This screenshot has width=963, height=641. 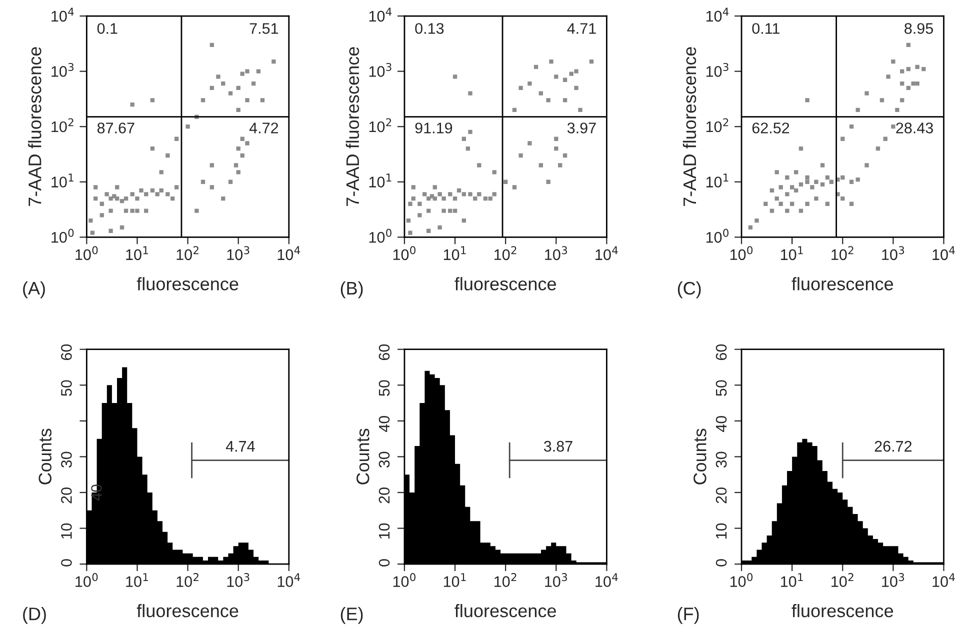 What do you see at coordinates (96, 492) in the screenshot?
I see `annotation: 40` at bounding box center [96, 492].